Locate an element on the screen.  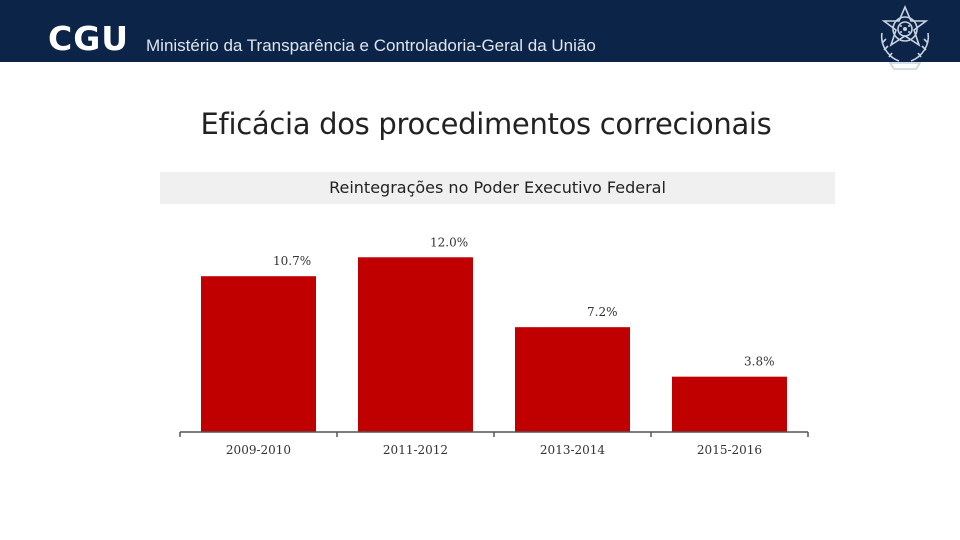
brazil-coat-of-arms-icon is located at coordinates (905, 37).